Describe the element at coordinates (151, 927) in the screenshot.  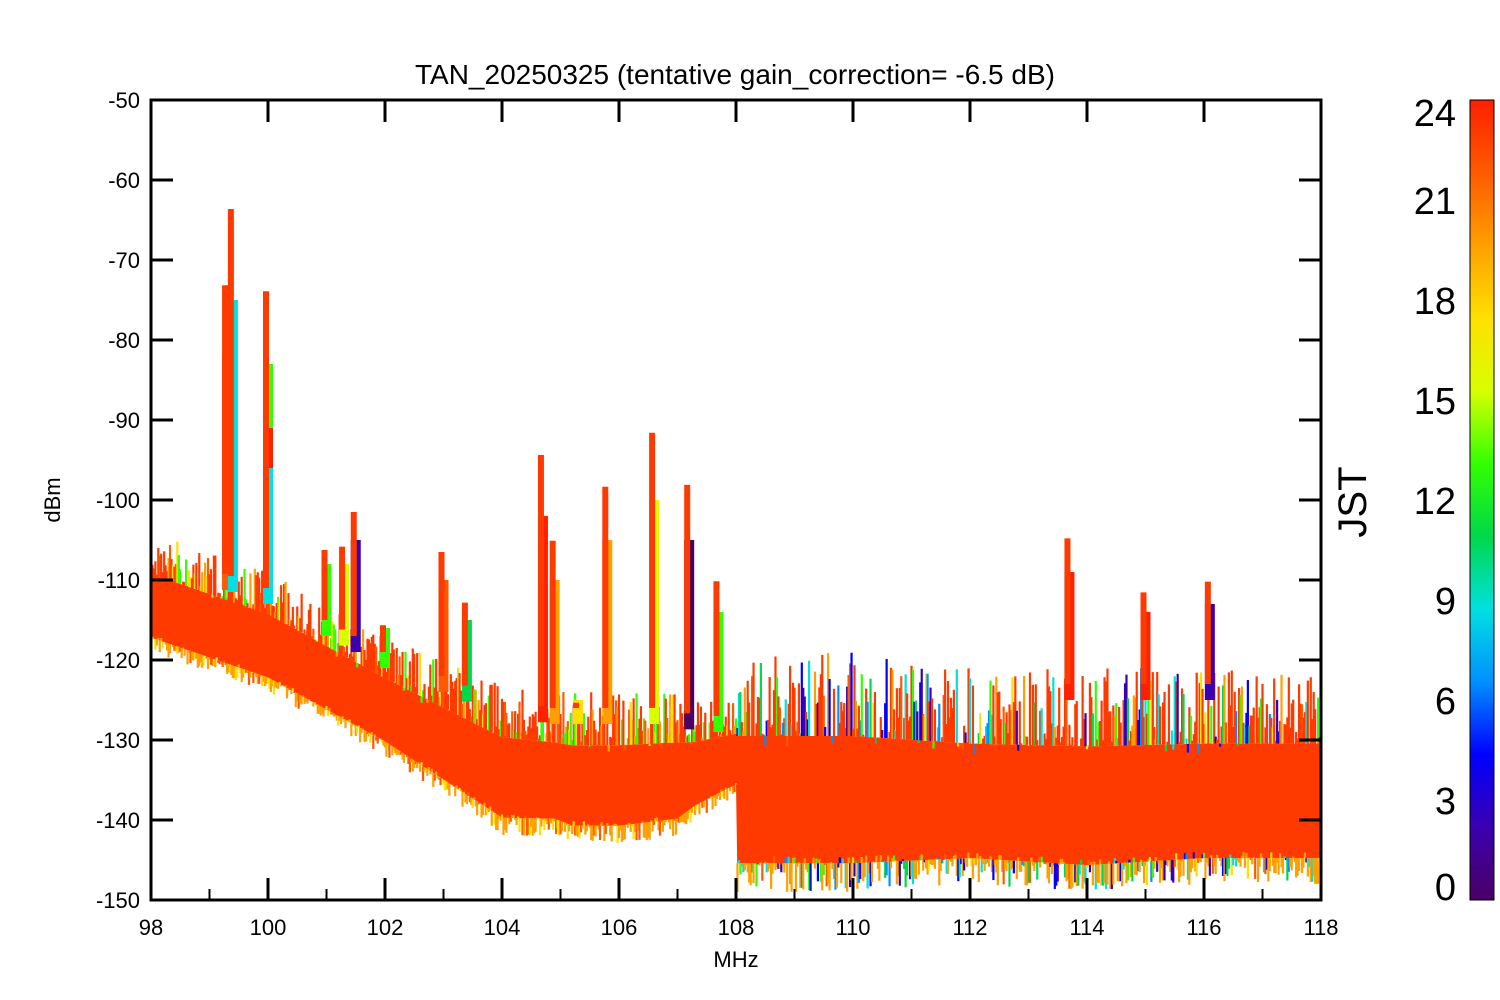
I see `x-tick-label: 98` at that location.